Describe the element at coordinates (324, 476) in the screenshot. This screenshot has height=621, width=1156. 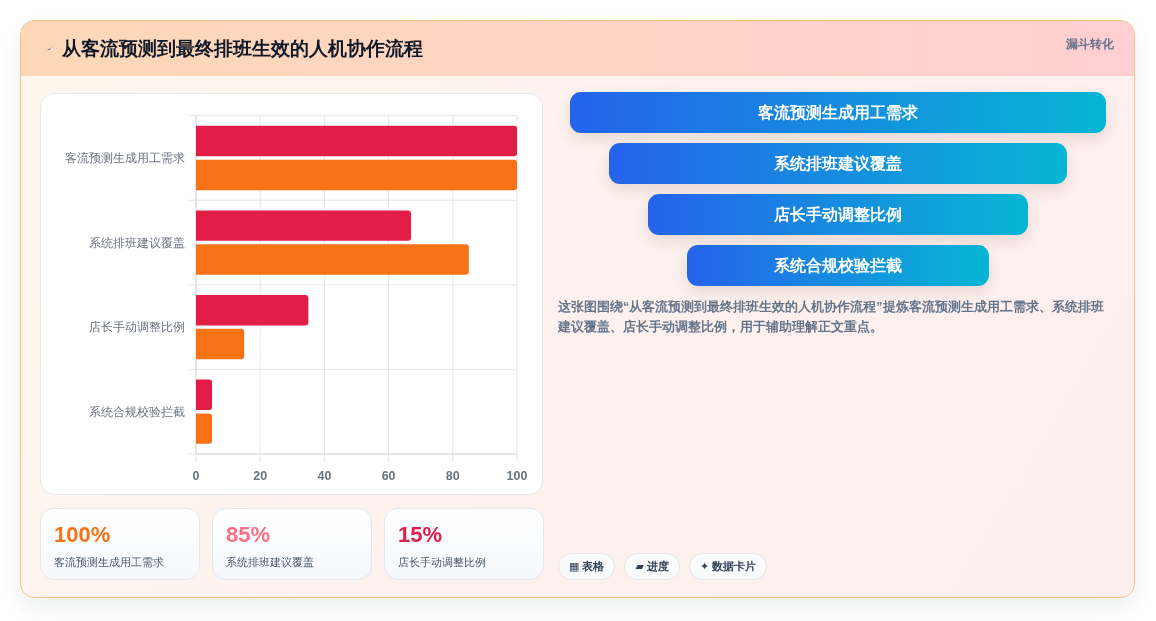
I see `x-tick-label: 40` at that location.